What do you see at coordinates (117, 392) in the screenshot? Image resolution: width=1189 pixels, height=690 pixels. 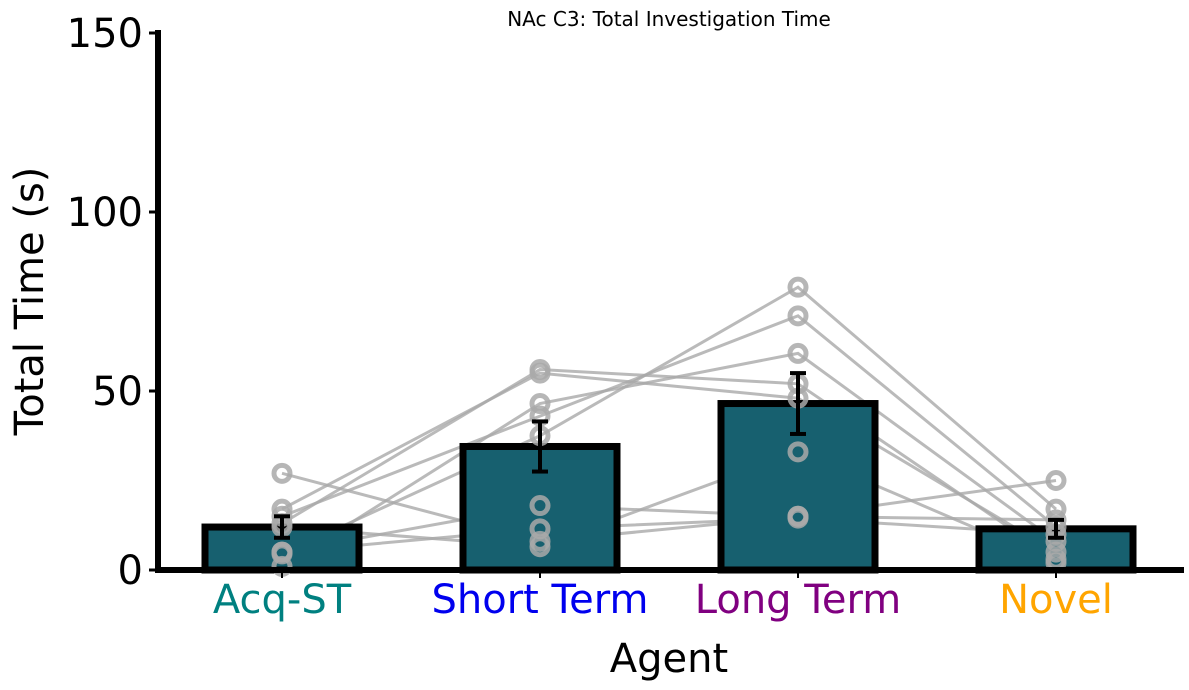 I see `y-tick-label: 50` at bounding box center [117, 392].